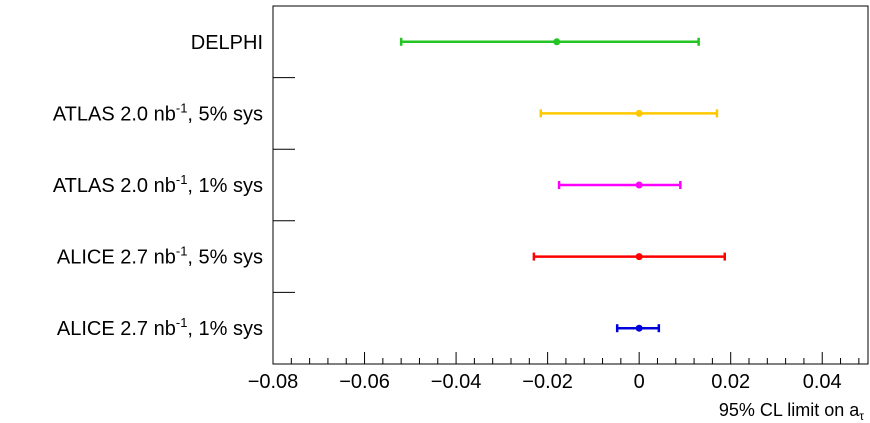  I want to click on category-label: ALICE 2.7 nb-1, 1% sys, so click(160, 327).